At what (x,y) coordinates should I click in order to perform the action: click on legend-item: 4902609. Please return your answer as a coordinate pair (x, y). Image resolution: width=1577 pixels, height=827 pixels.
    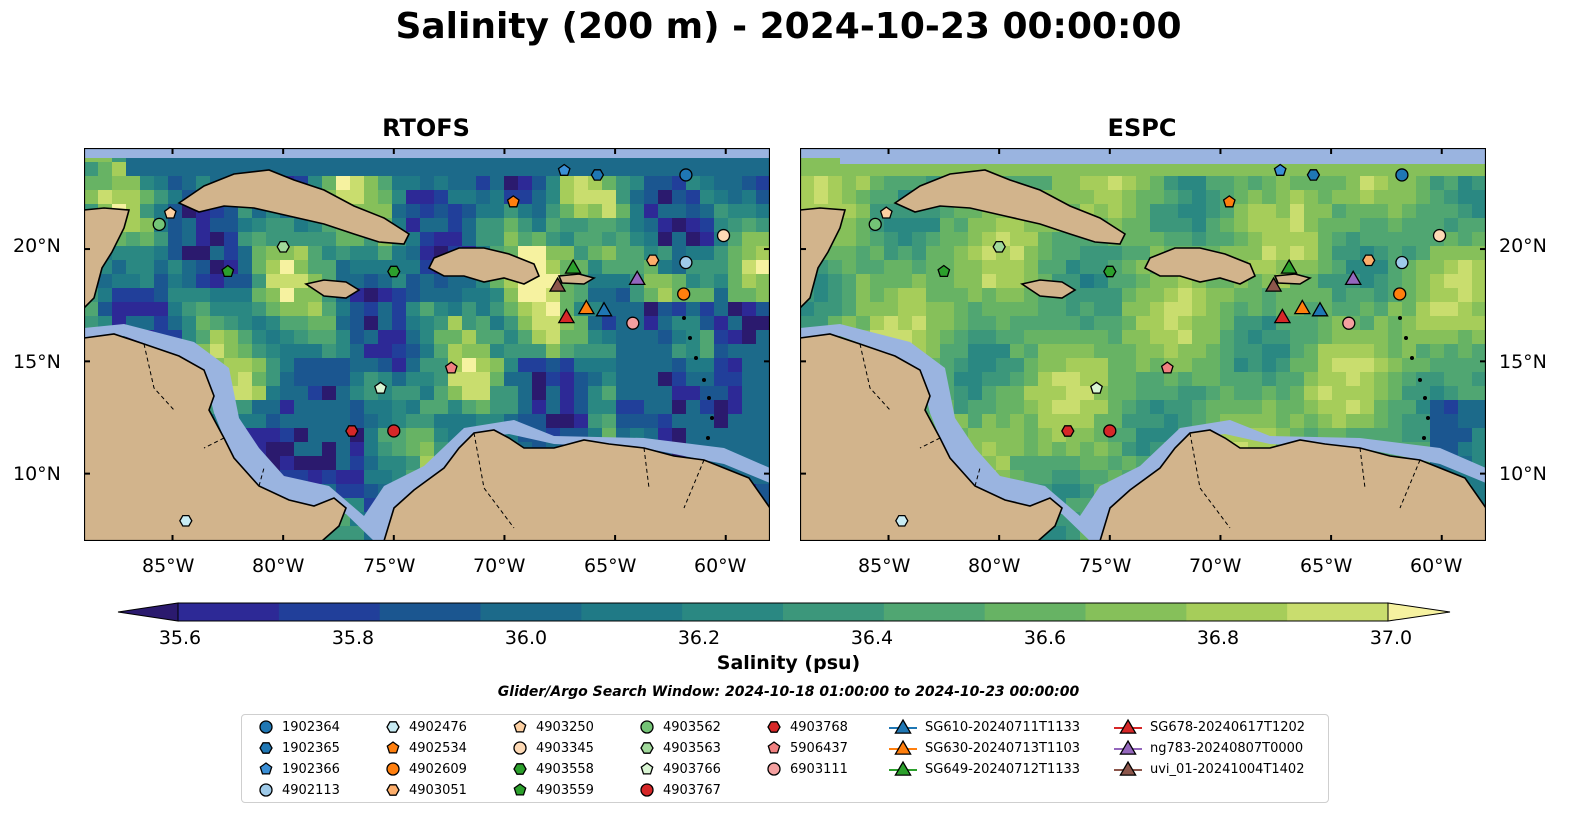
    Looking at the image, I should click on (425, 769).